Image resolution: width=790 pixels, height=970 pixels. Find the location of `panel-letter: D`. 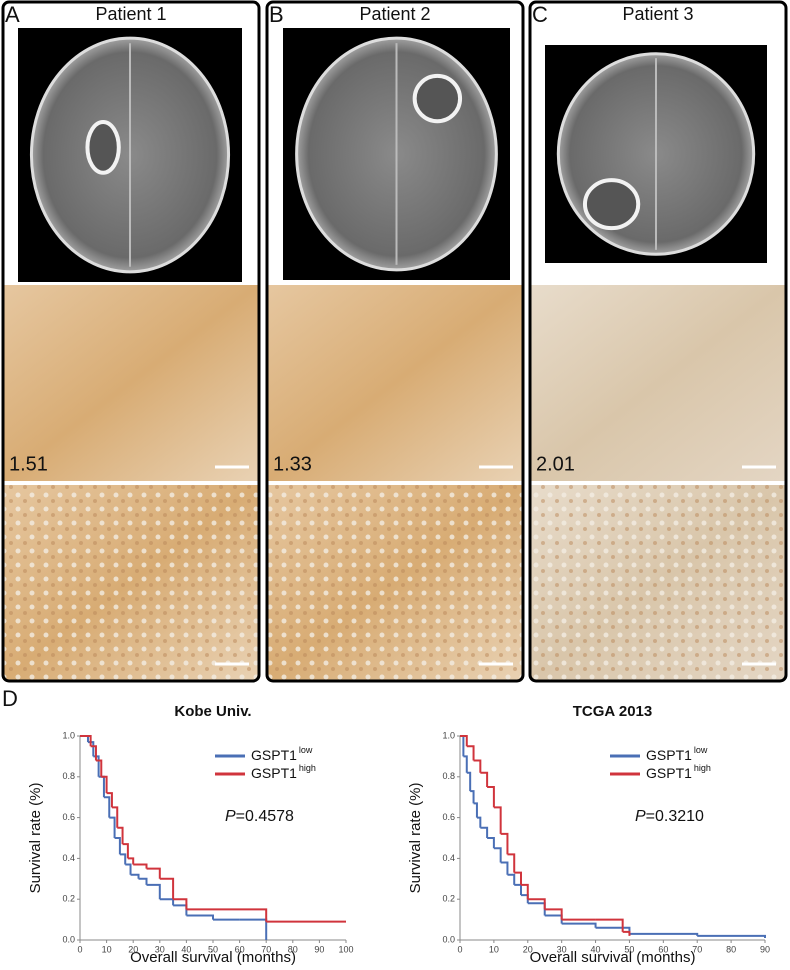

panel-letter: D is located at coordinates (10, 698).